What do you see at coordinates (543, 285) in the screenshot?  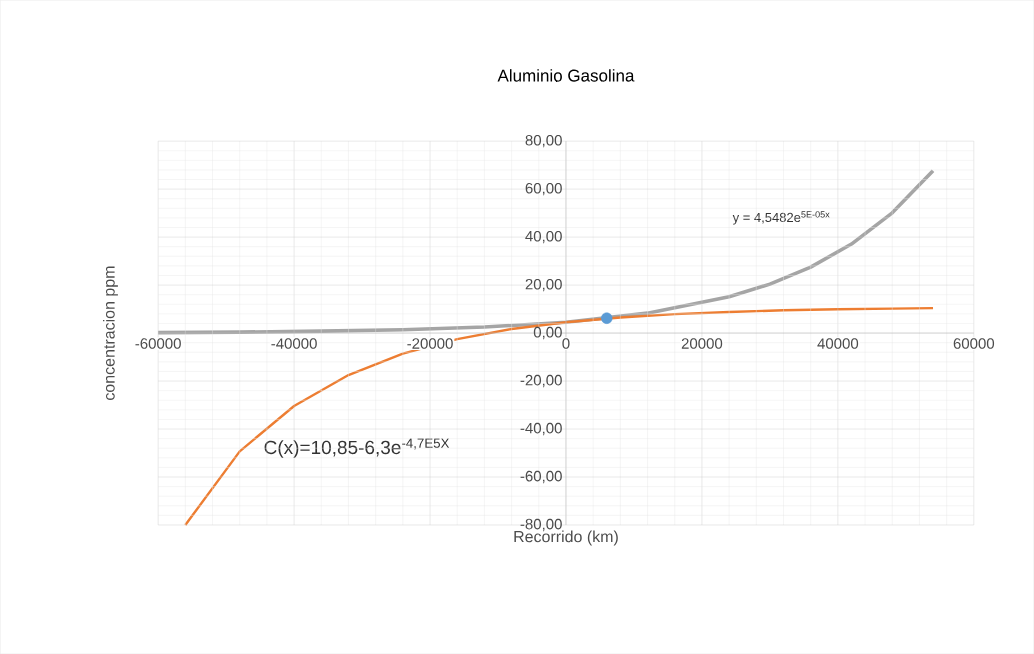 I see `y-tick-label: 20,00` at bounding box center [543, 285].